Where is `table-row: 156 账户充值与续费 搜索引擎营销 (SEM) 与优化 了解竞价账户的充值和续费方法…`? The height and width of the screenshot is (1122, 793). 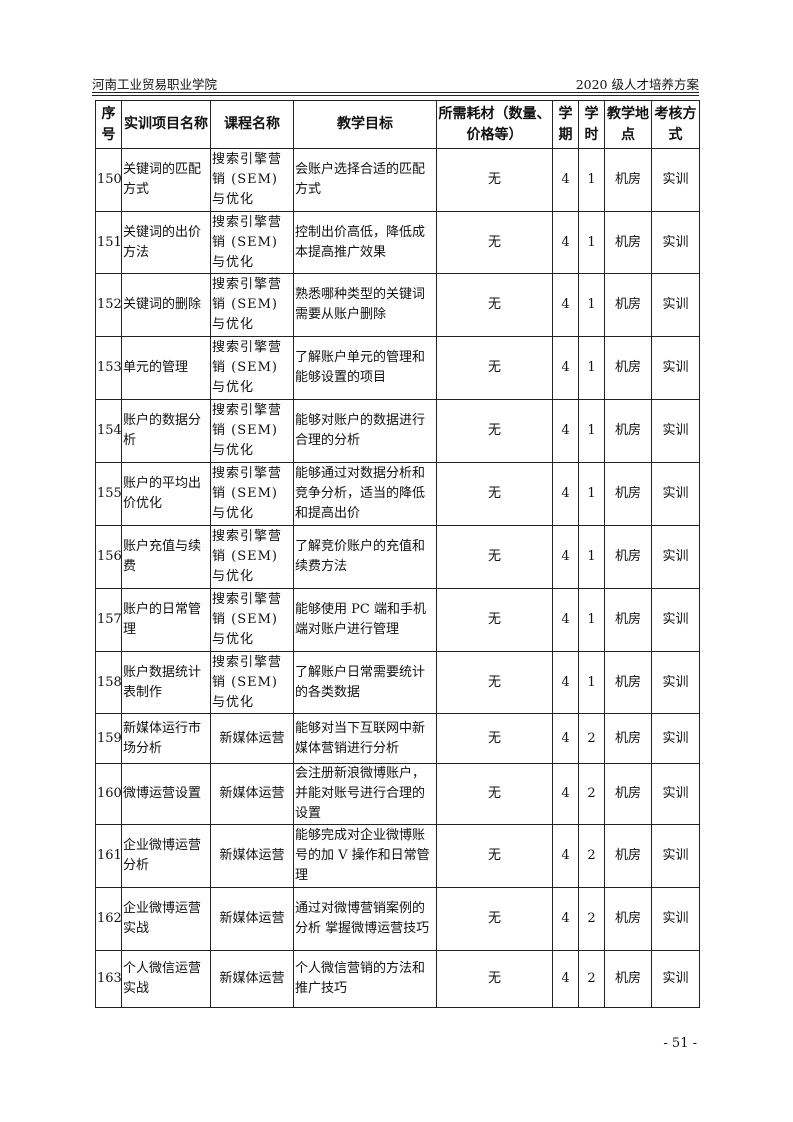
table-row: 156 账户充值与续费 搜索引擎营销 (SEM) 与优化 了解竞价账户的充值和续费方法… is located at coordinates (397, 557).